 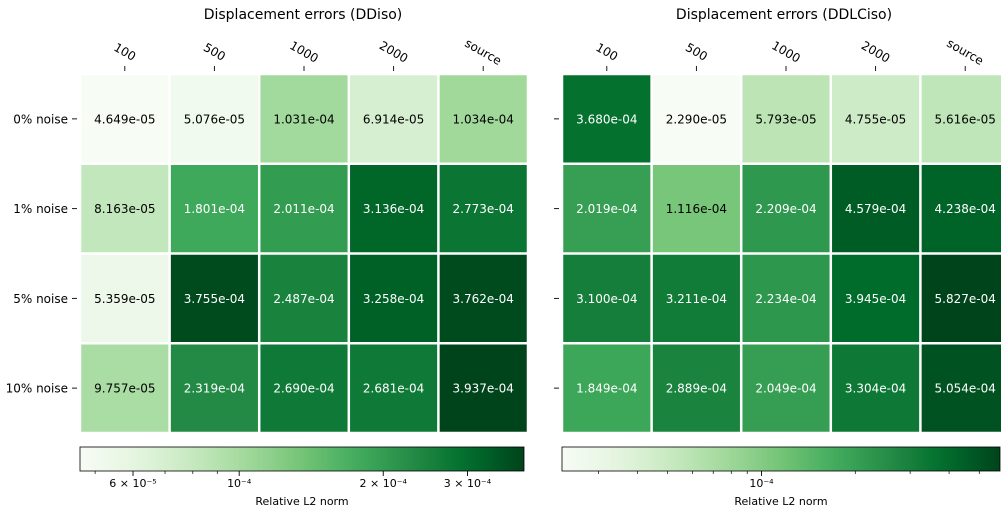 I want to click on cell-value-label: 3.100e-04, so click(x=606, y=299).